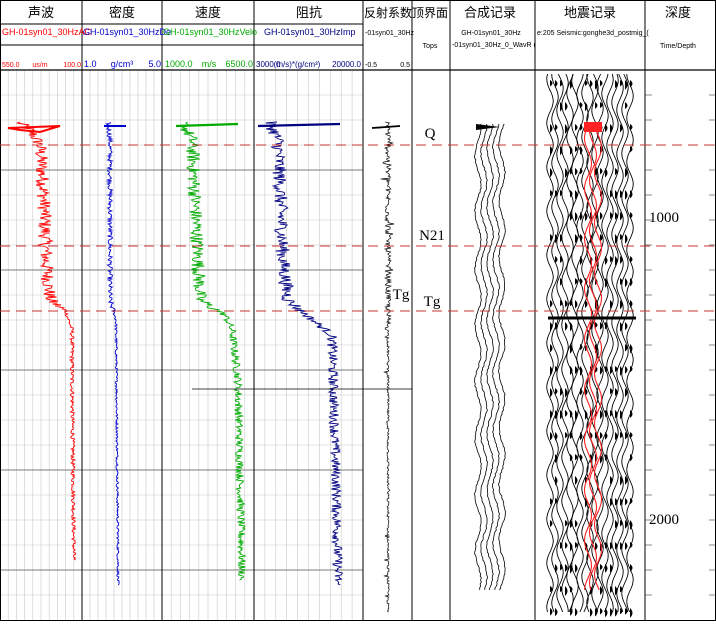 The width and height of the screenshot is (716, 633). I want to click on scale-max-sonic: 100.0, so click(72, 65).